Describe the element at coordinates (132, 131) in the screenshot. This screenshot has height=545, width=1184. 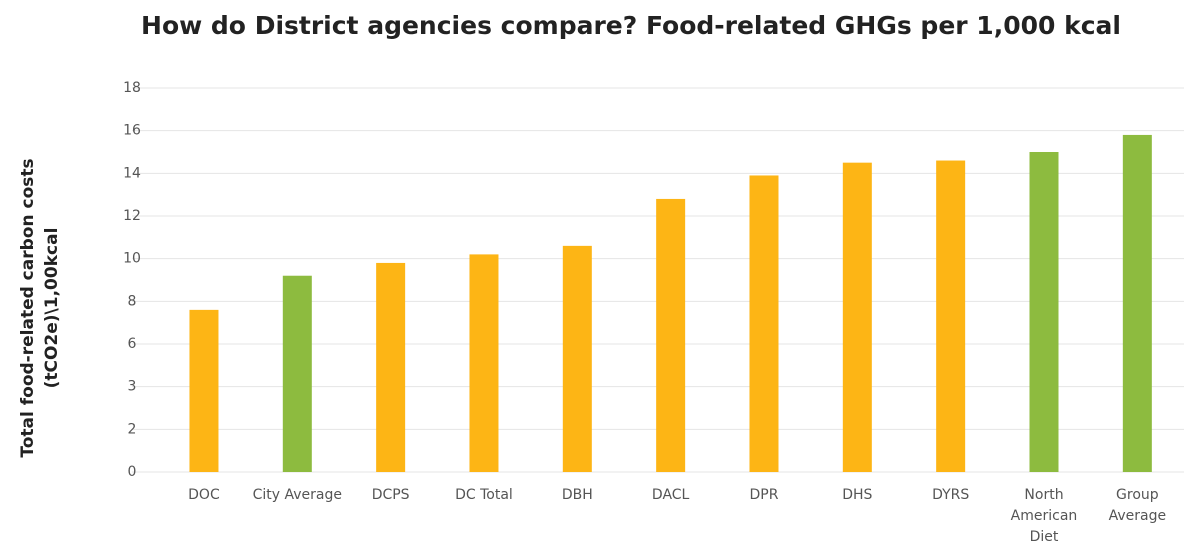
I see `y-tick-label: 16` at that location.